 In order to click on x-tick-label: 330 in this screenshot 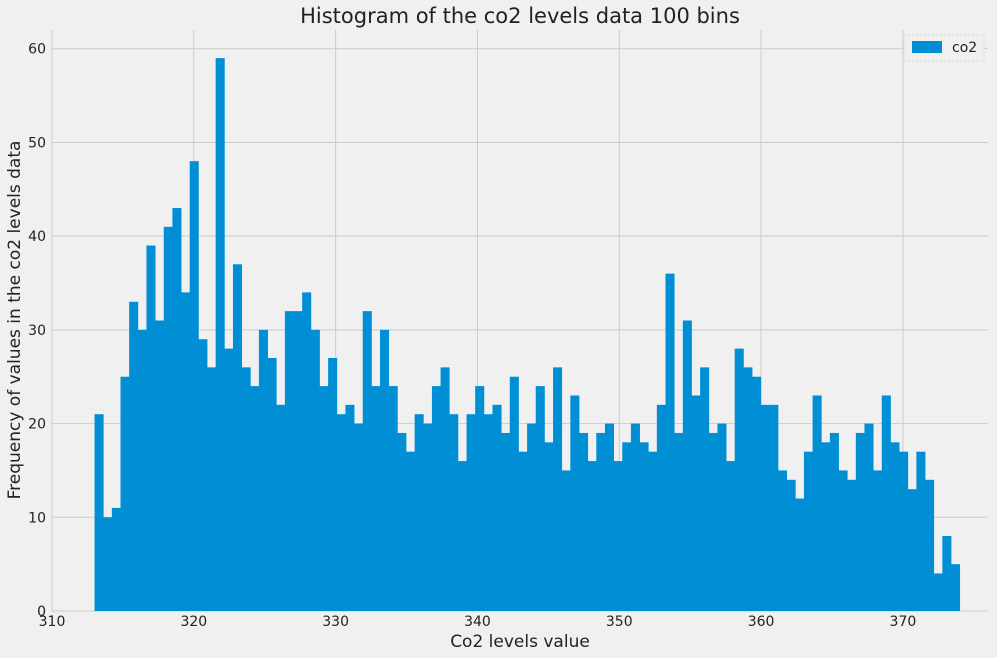, I will do `click(335, 622)`.